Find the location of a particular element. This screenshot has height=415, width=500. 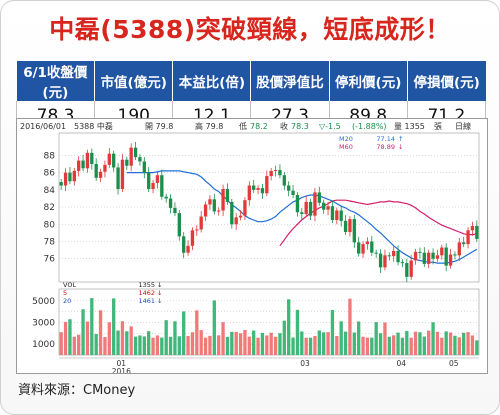

x-label-2: 03 is located at coordinates (305, 363).